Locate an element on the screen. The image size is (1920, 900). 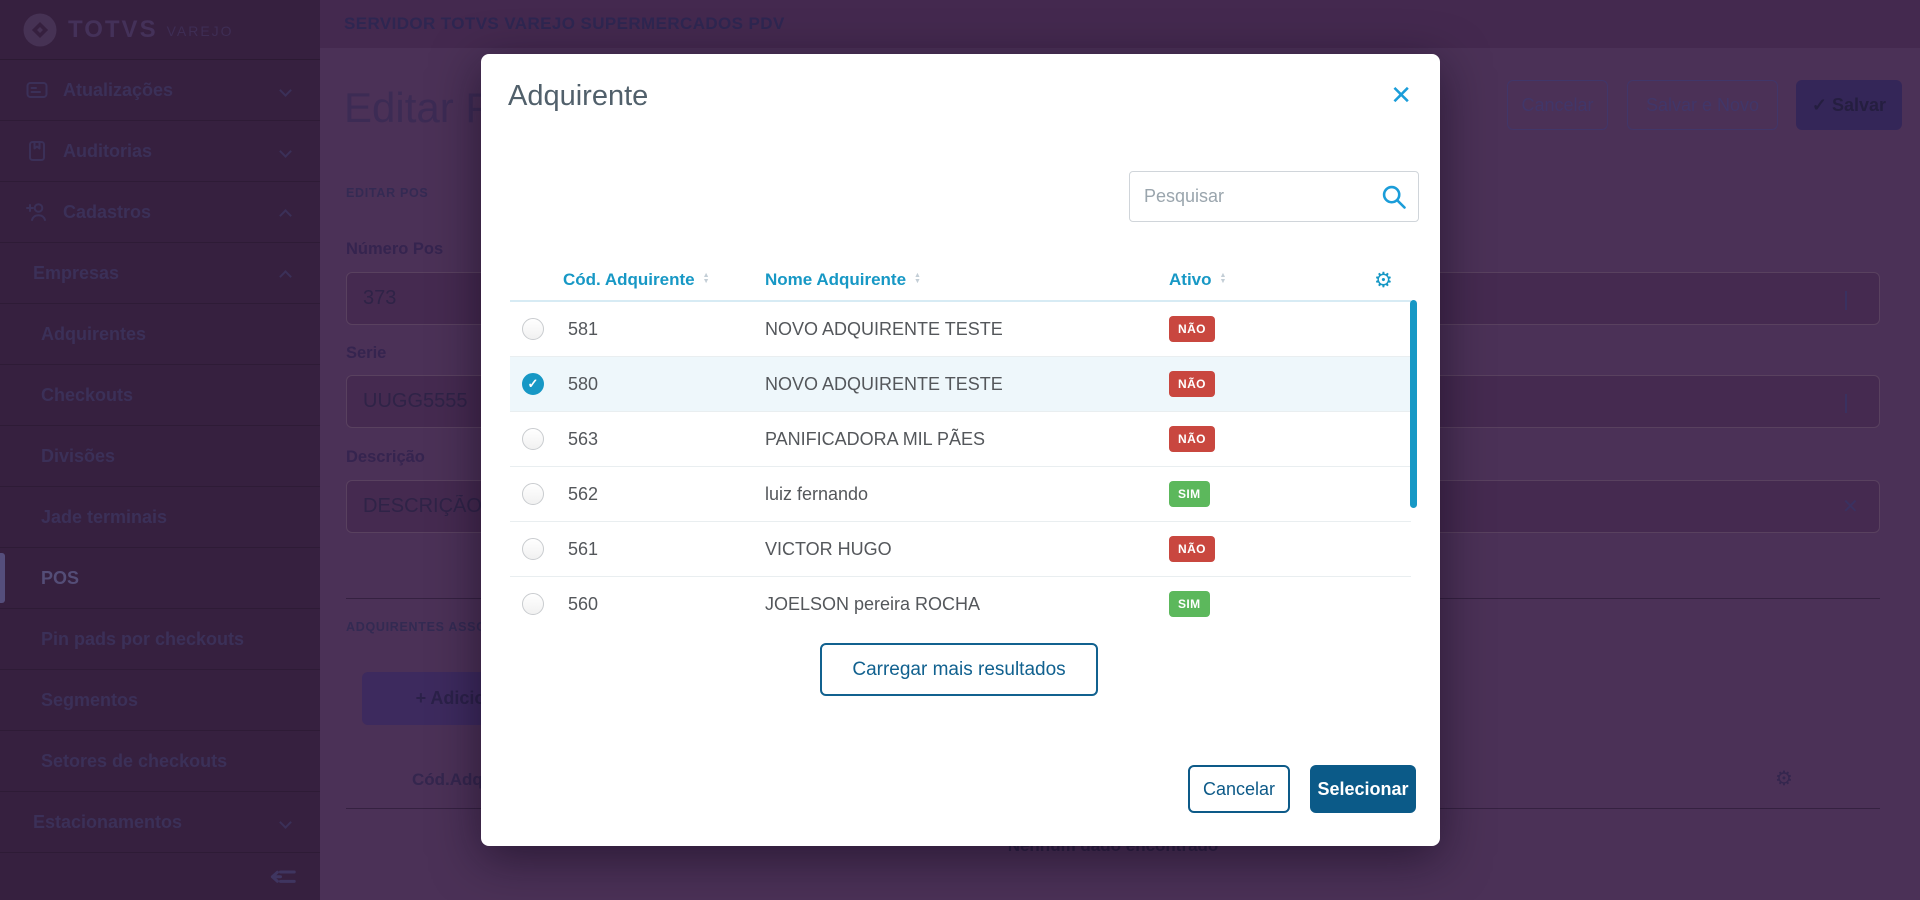
sidebar-item-divisoes: Divisões is located at coordinates (160, 456).